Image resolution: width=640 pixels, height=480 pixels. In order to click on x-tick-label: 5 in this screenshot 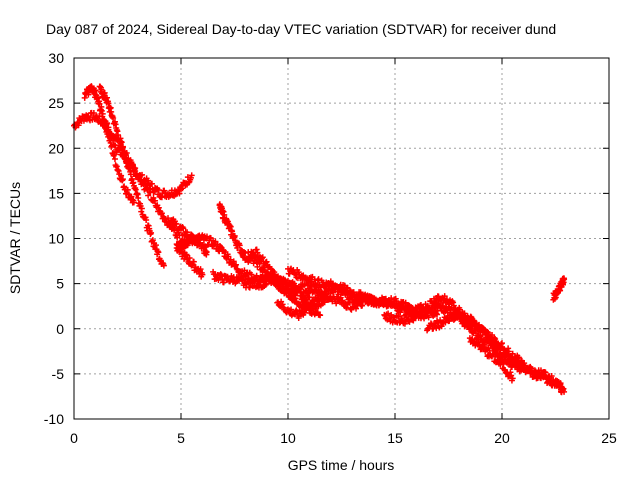, I will do `click(181, 438)`.